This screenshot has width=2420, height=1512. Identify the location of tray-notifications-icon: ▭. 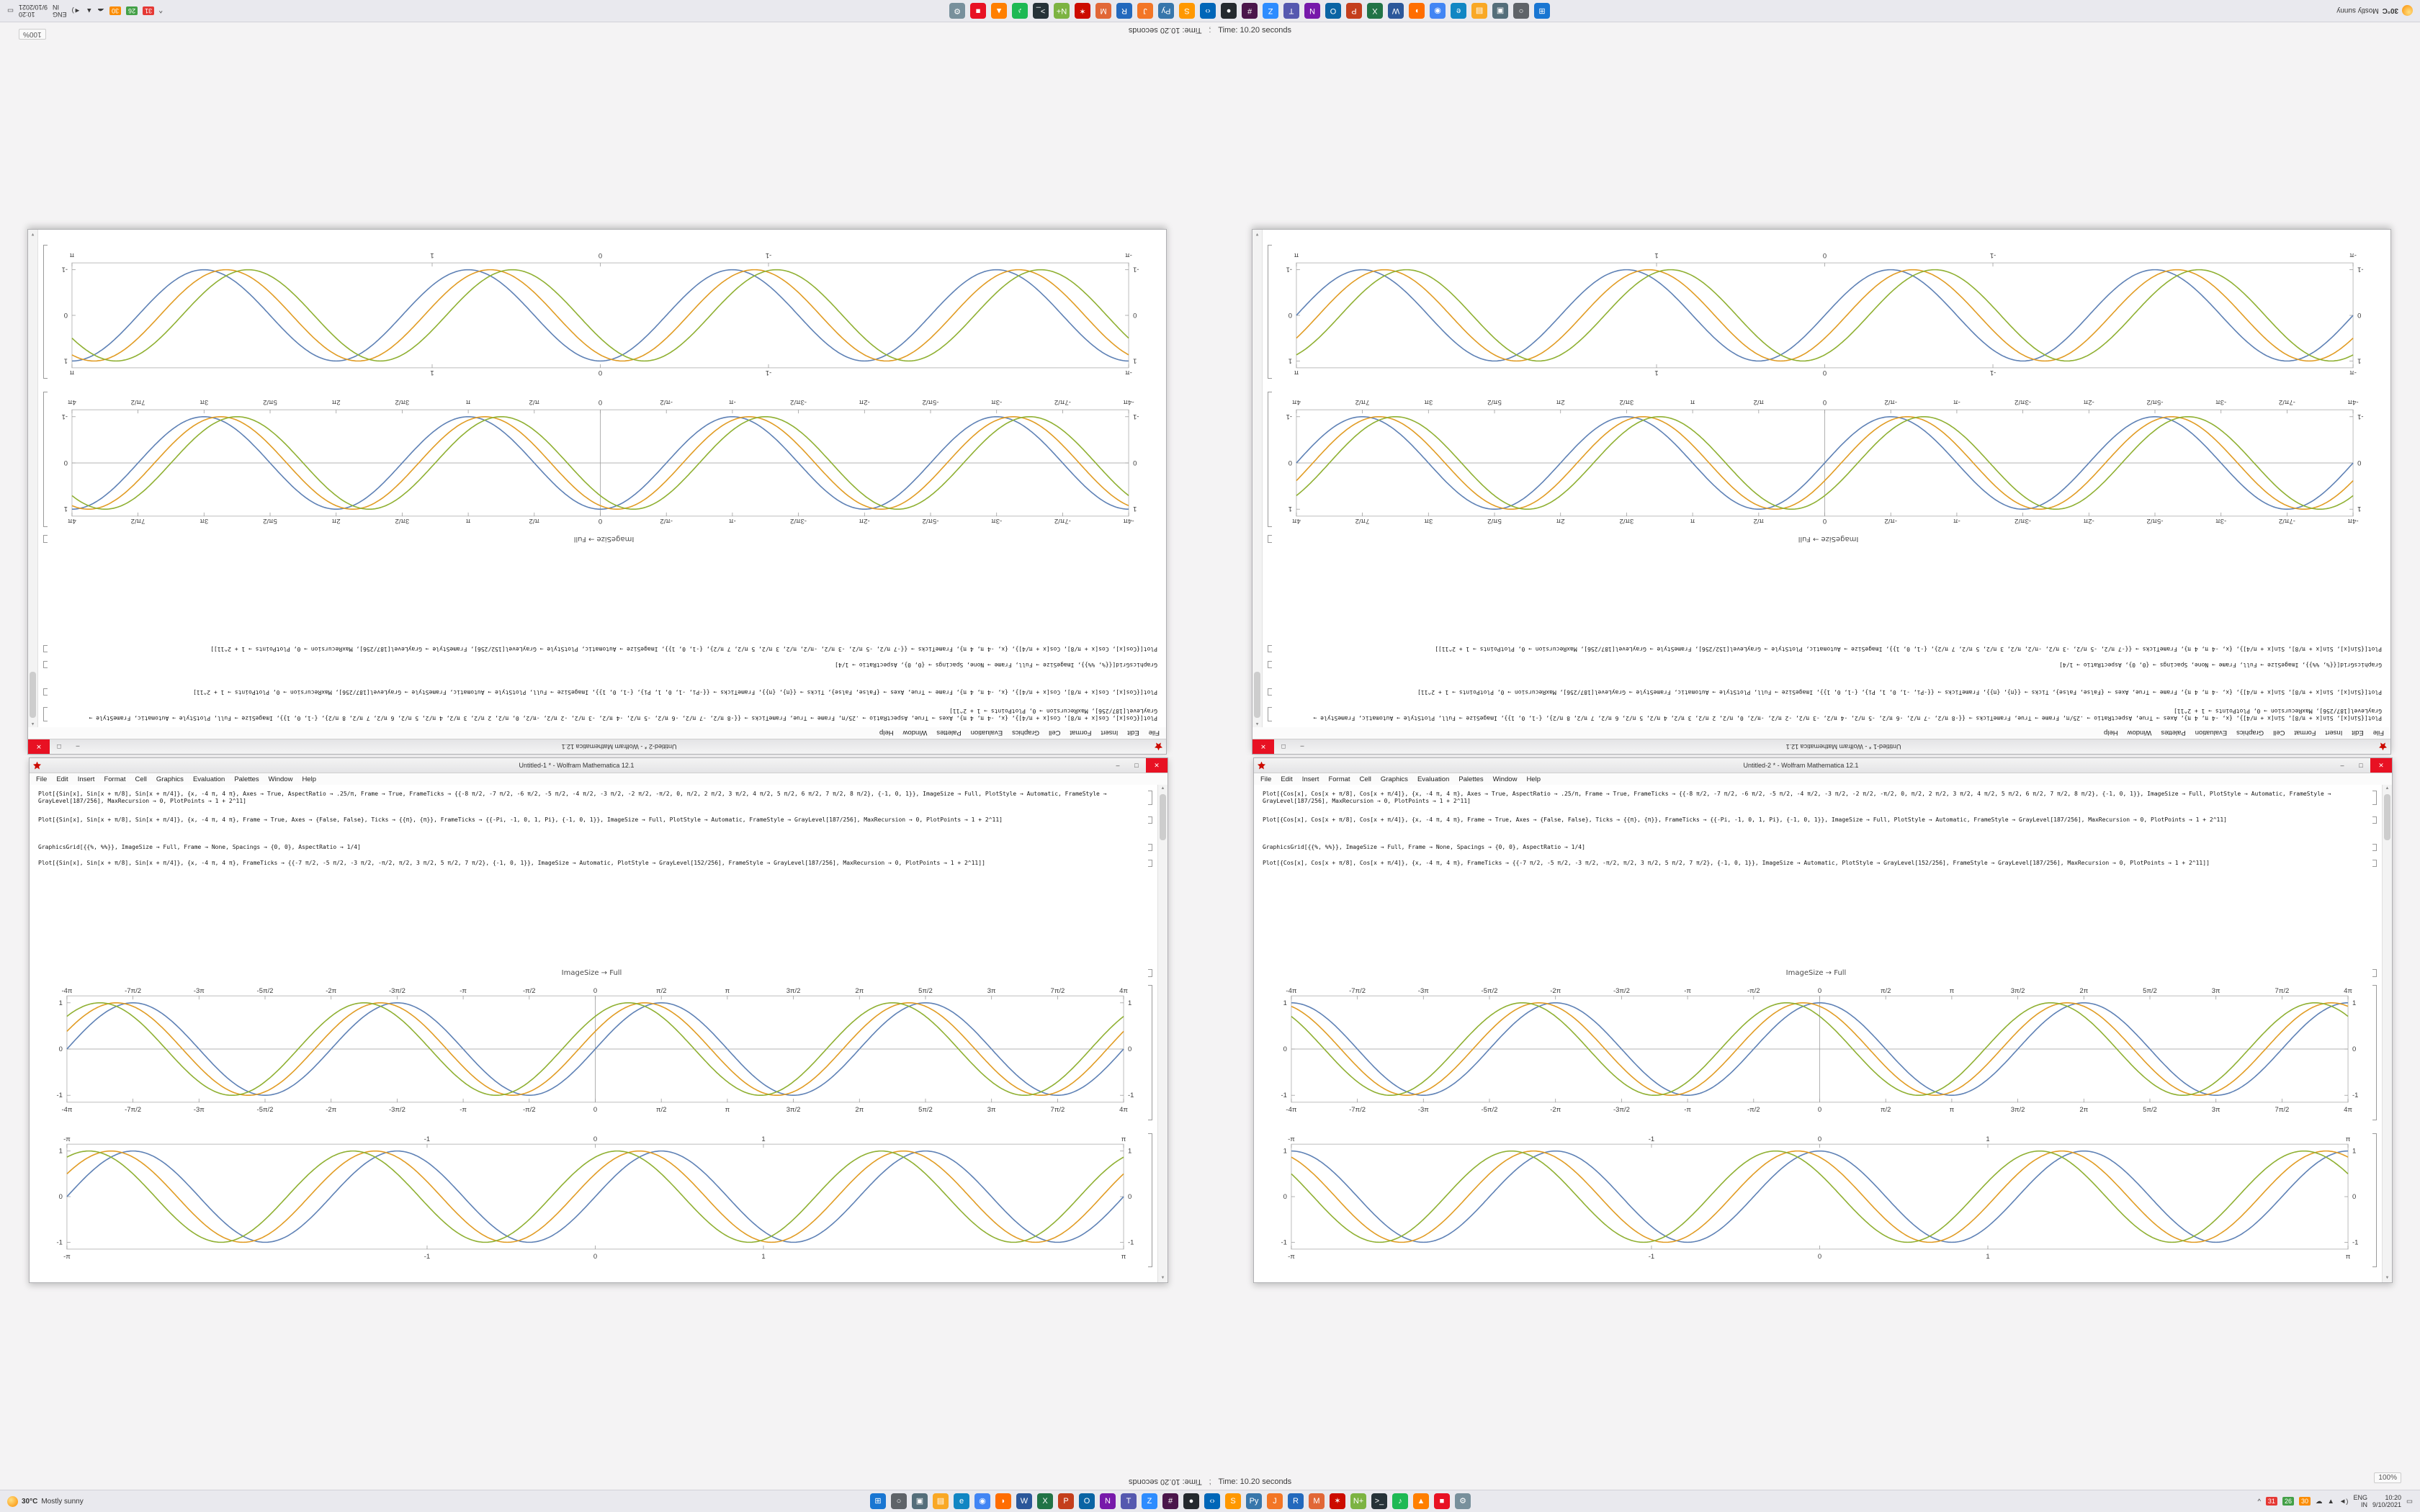
(10, 10).